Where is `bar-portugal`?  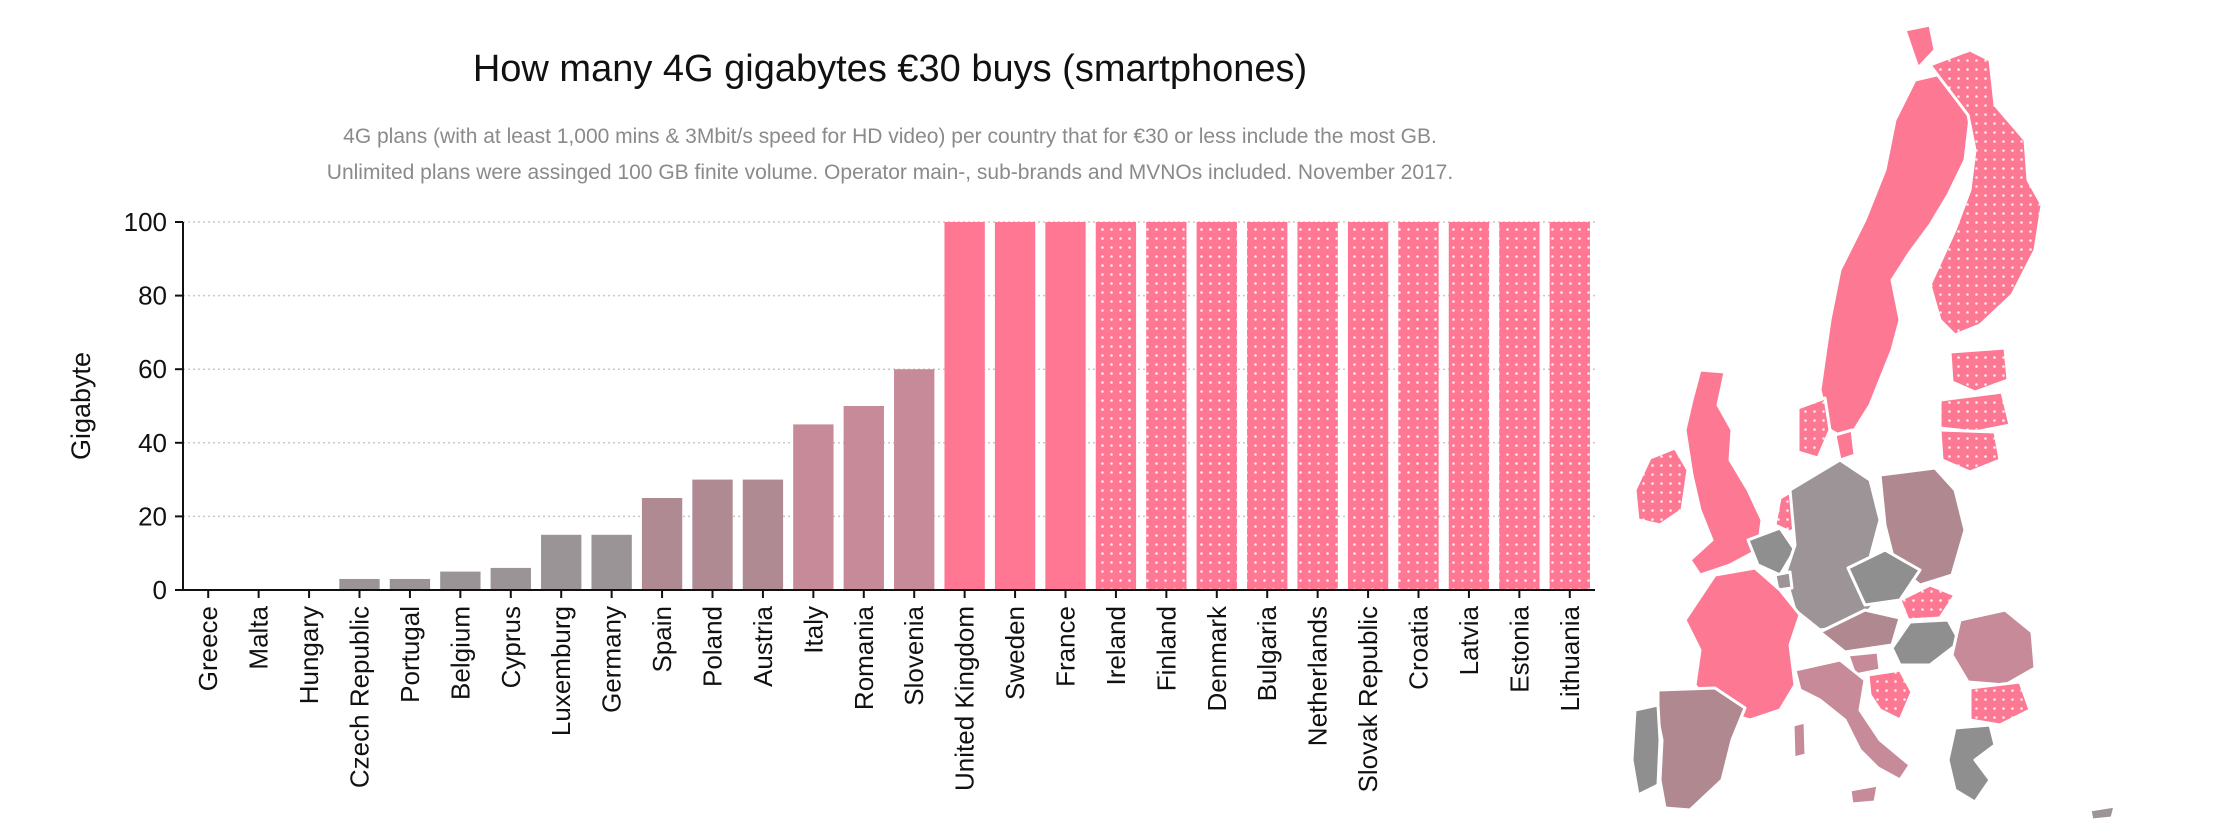 bar-portugal is located at coordinates (410, 584).